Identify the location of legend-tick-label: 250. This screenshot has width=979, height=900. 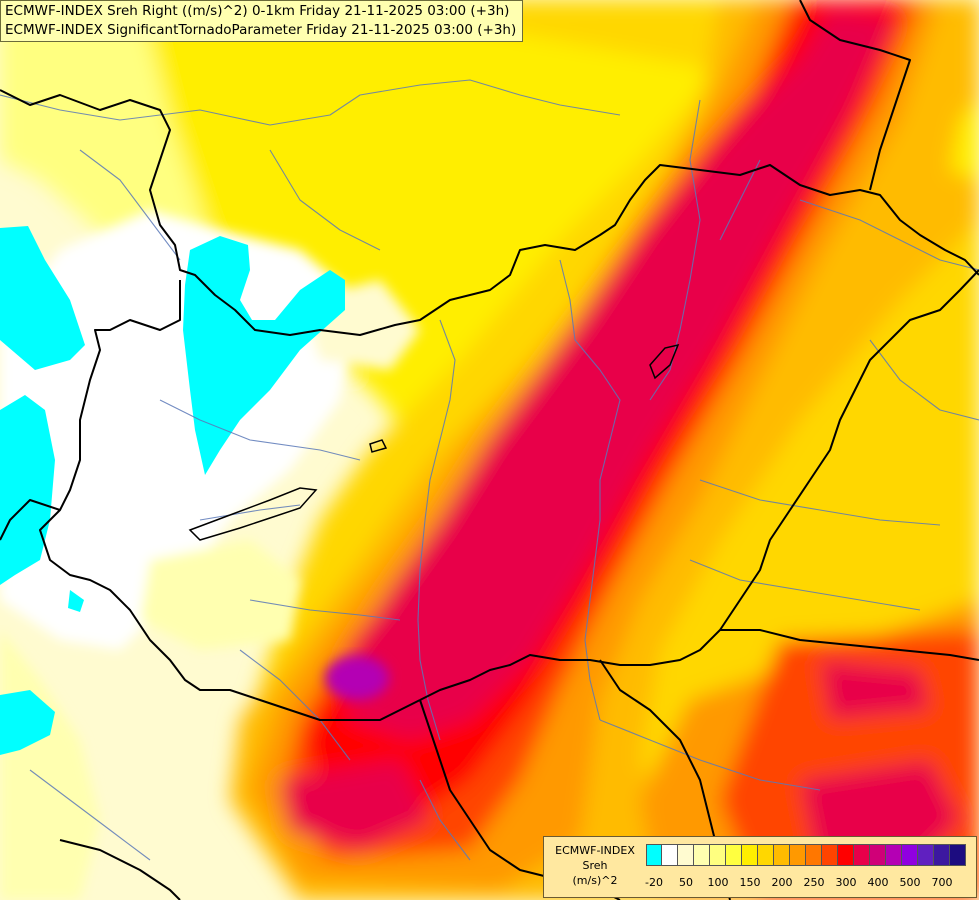
(814, 882).